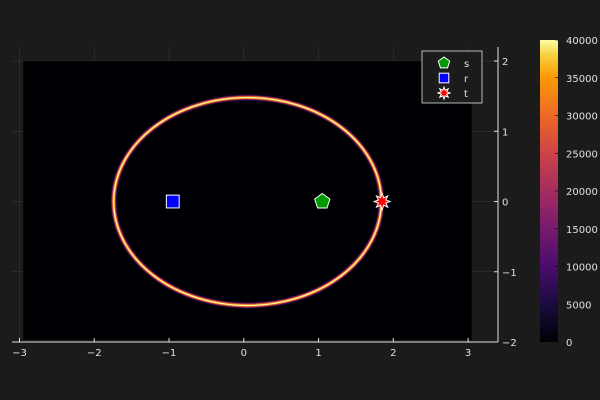 The height and width of the screenshot is (400, 600). I want to click on colorbar-tick-label: 10000, so click(582, 268).